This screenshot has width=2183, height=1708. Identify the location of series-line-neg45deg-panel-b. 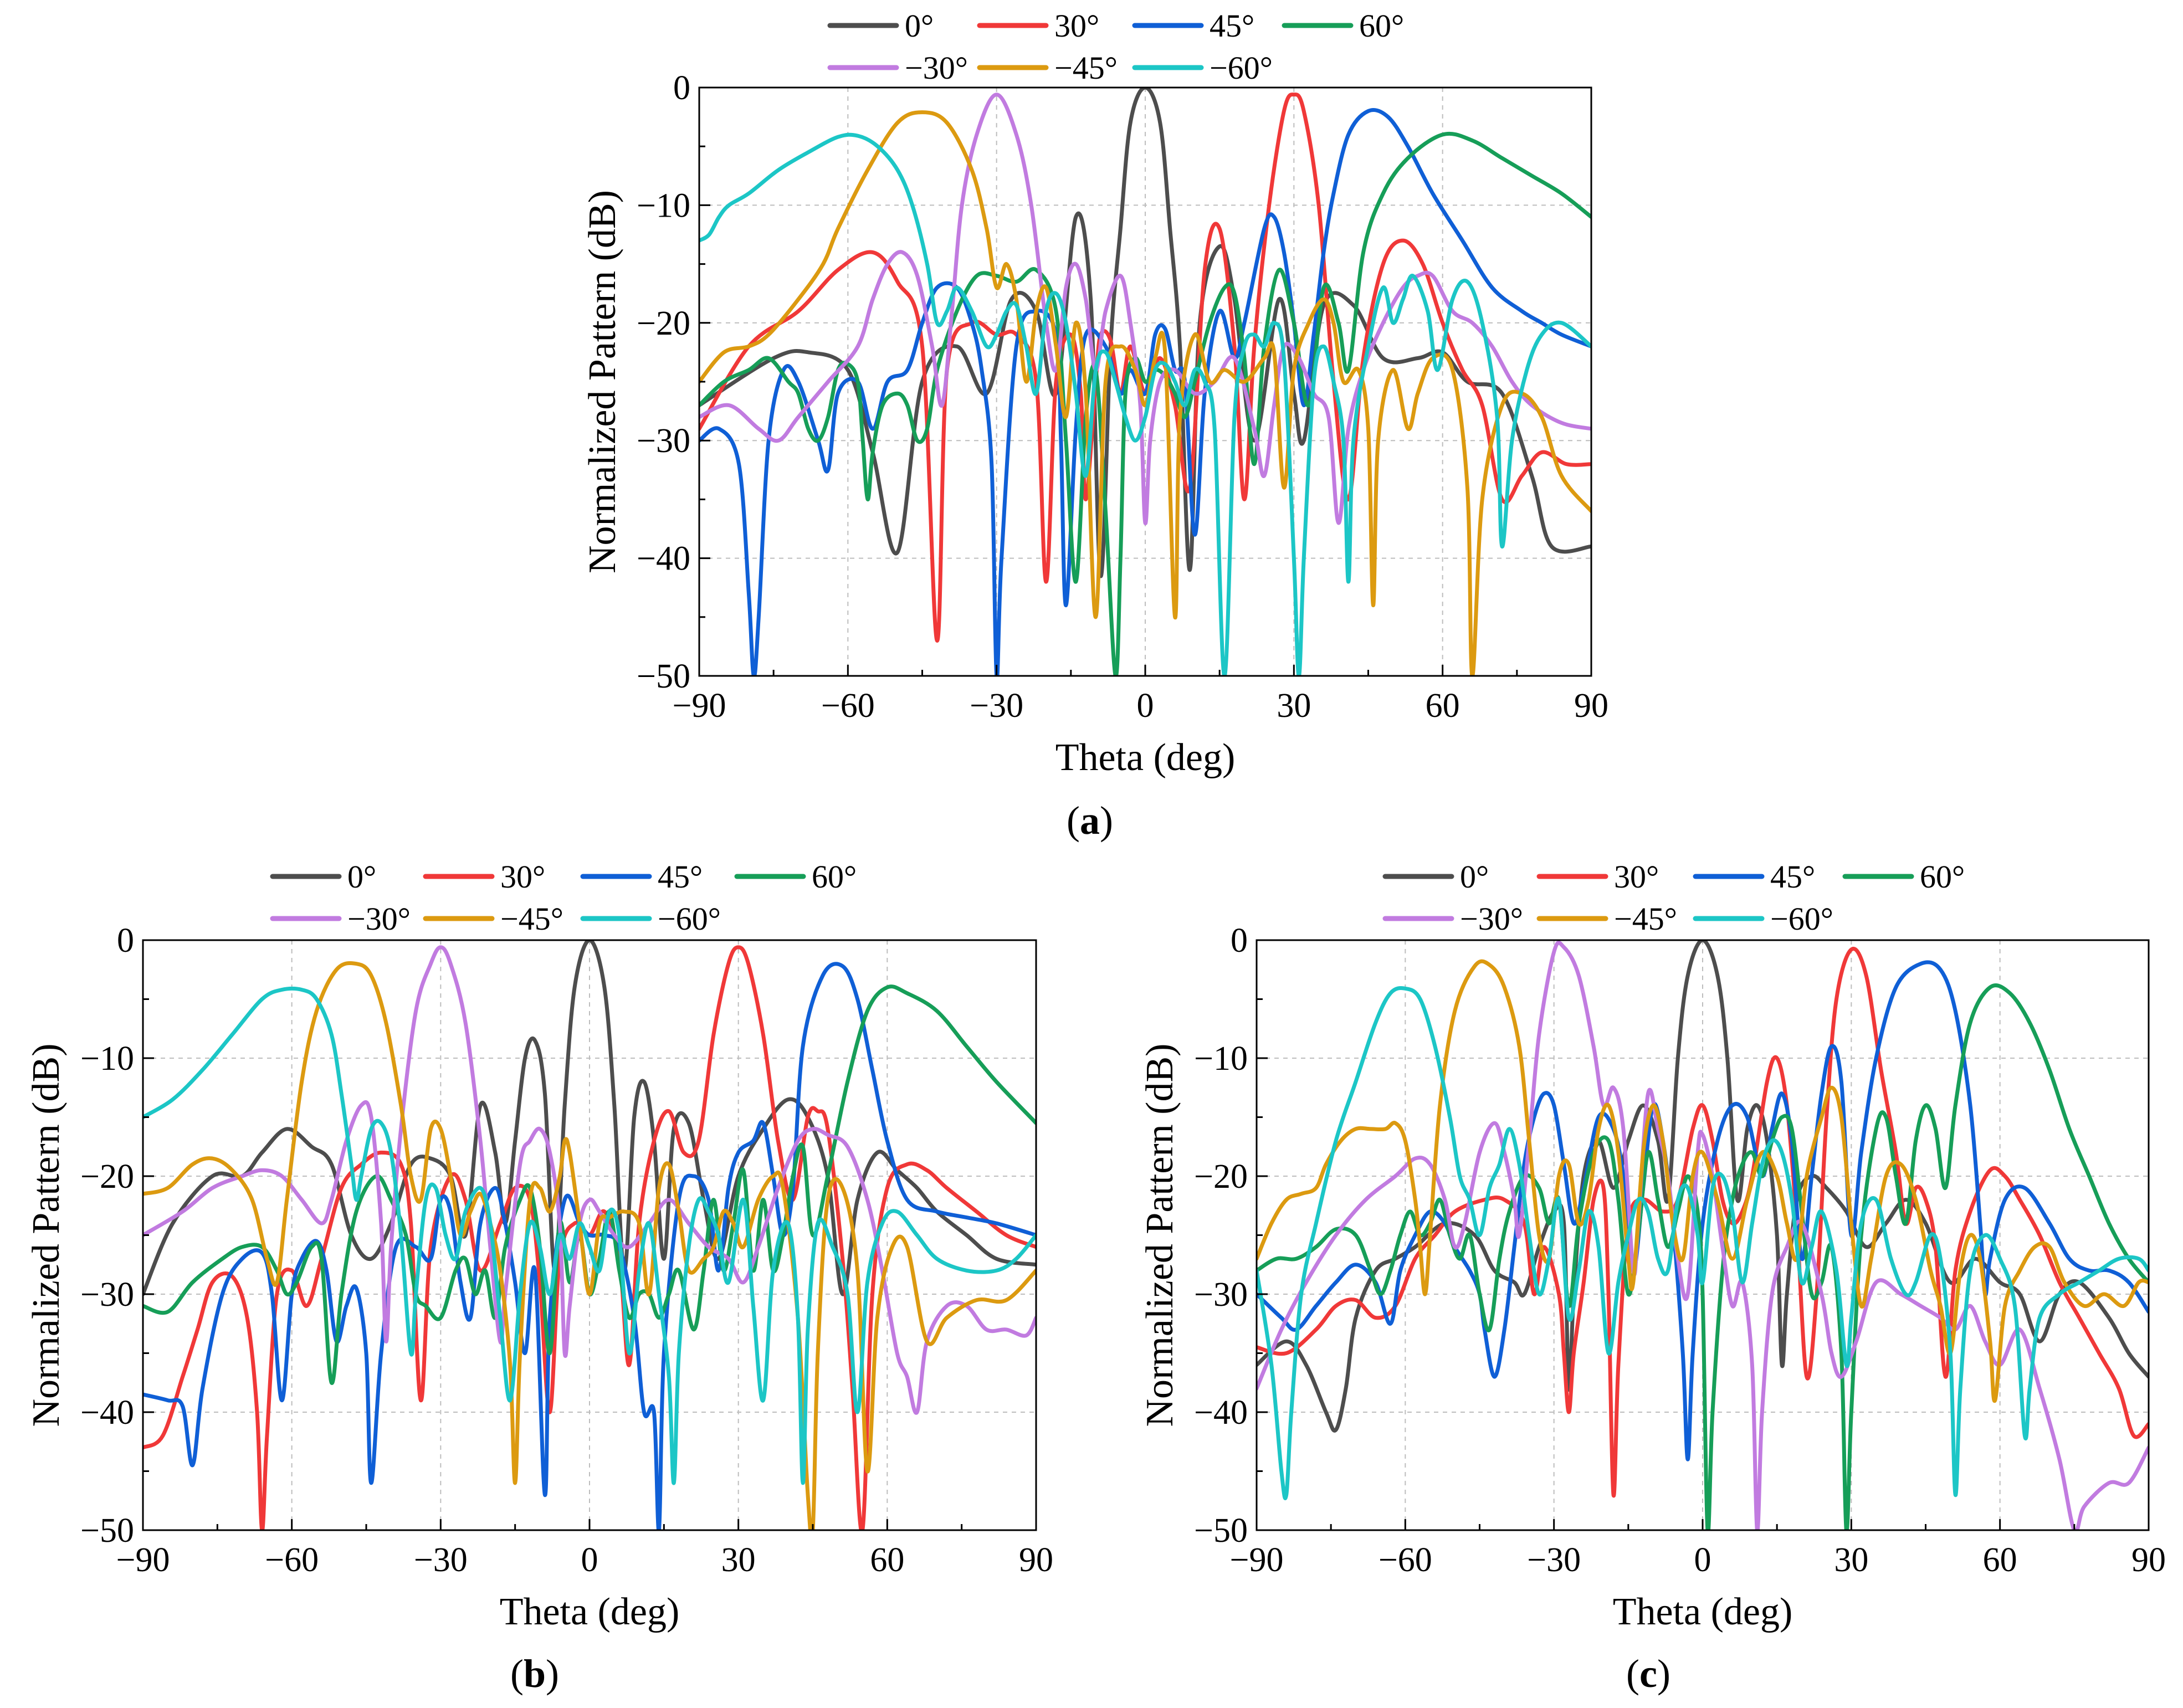
(589, 1245).